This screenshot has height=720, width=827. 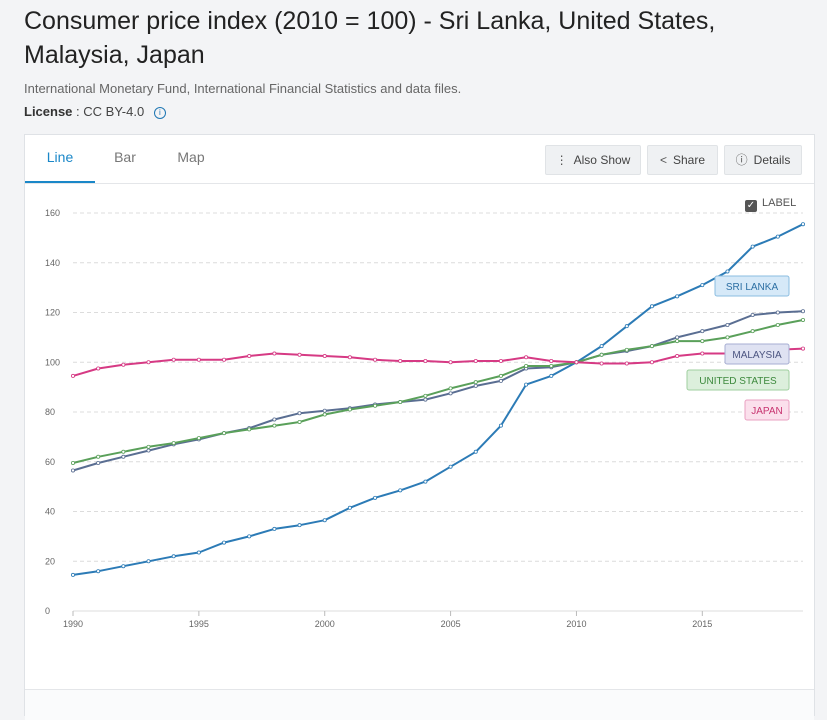 What do you see at coordinates (73, 624) in the screenshot?
I see `x-tick-label: 1990` at bounding box center [73, 624].